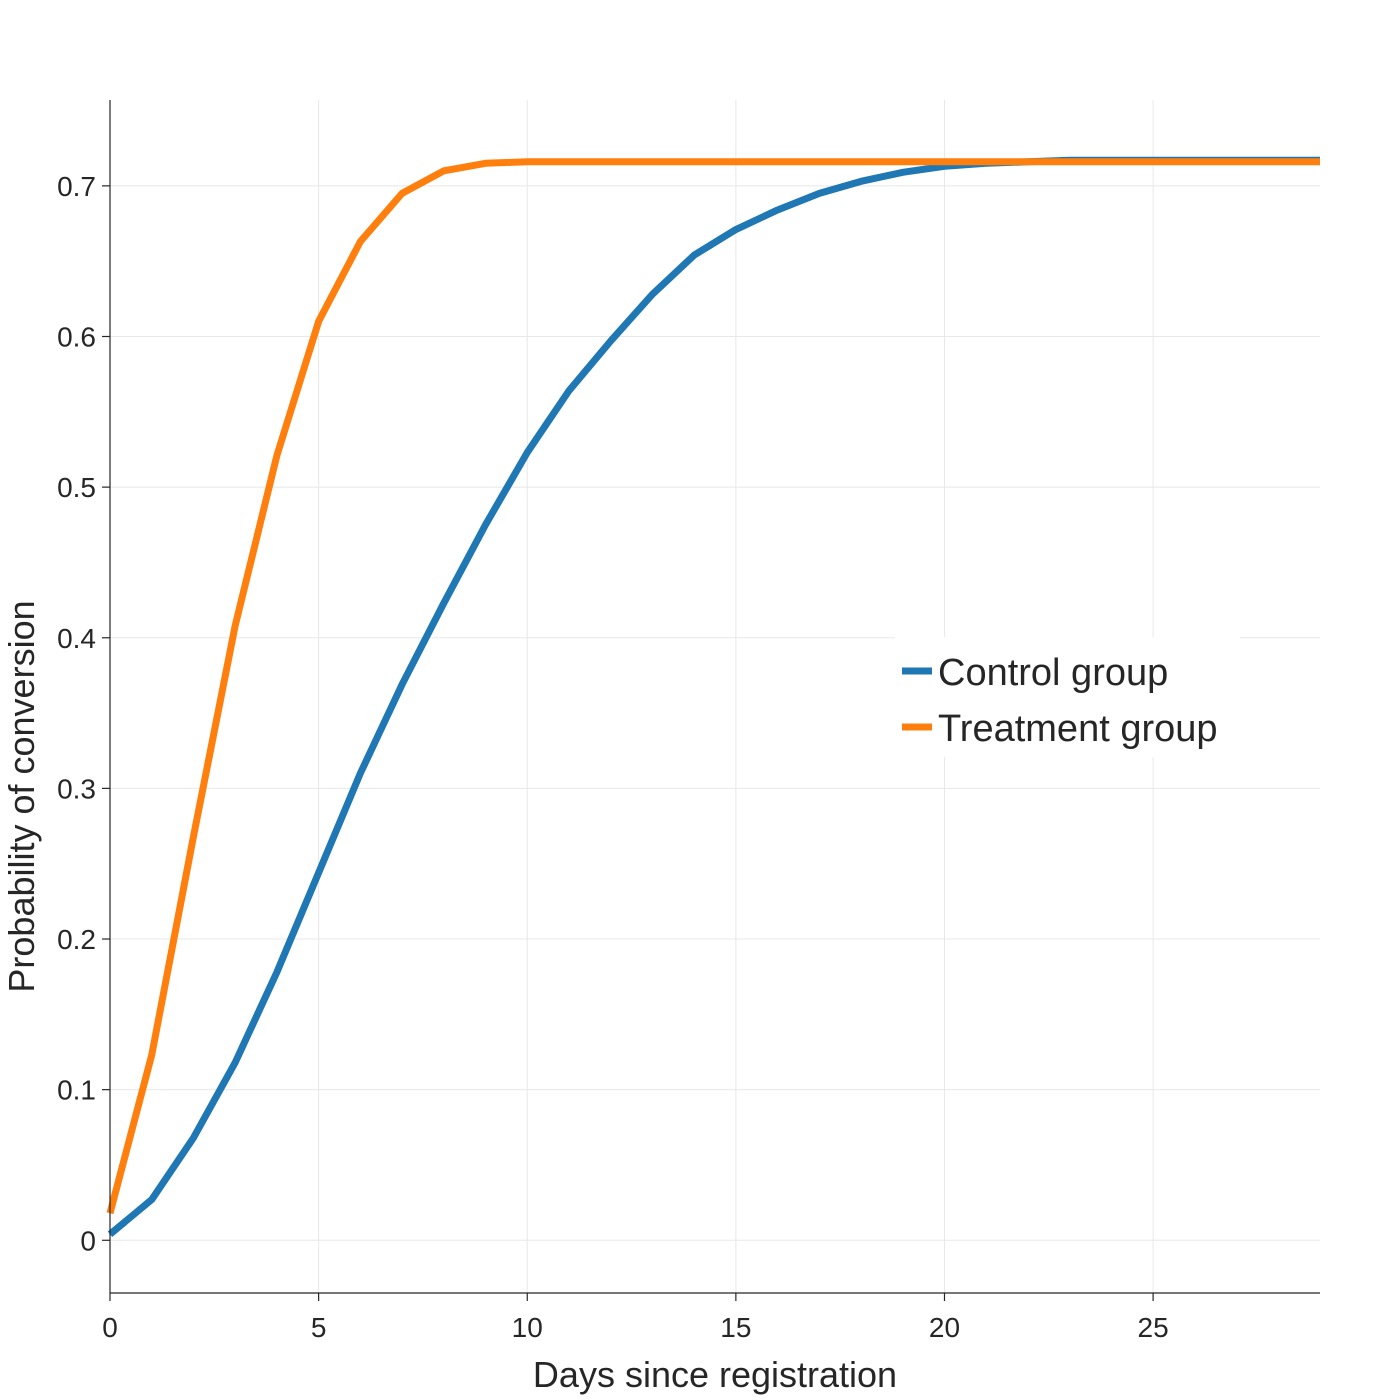 This screenshot has height=1400, width=1400. Describe the element at coordinates (76, 788) in the screenshot. I see `y-tick-label: 0.3` at that location.